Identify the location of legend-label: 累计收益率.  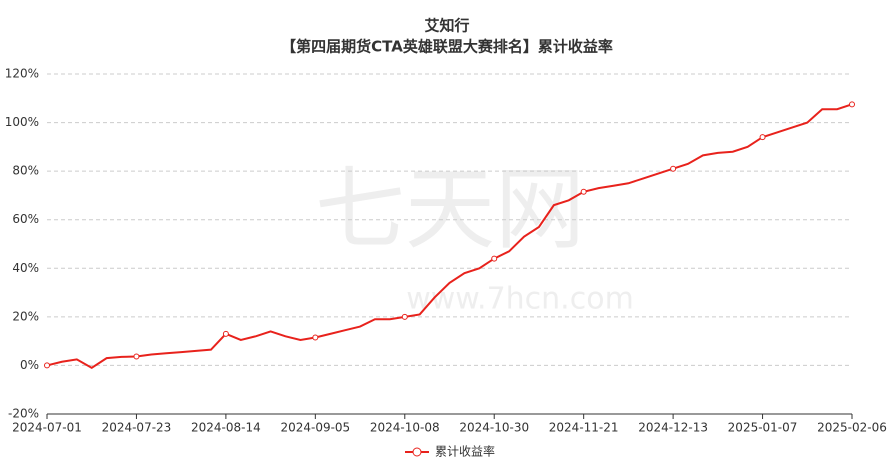
(465, 451).